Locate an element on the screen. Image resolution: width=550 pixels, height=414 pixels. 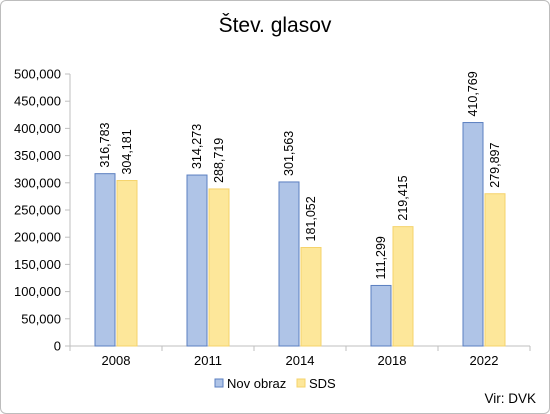
data-label: 288,719 is located at coordinates (219, 160).